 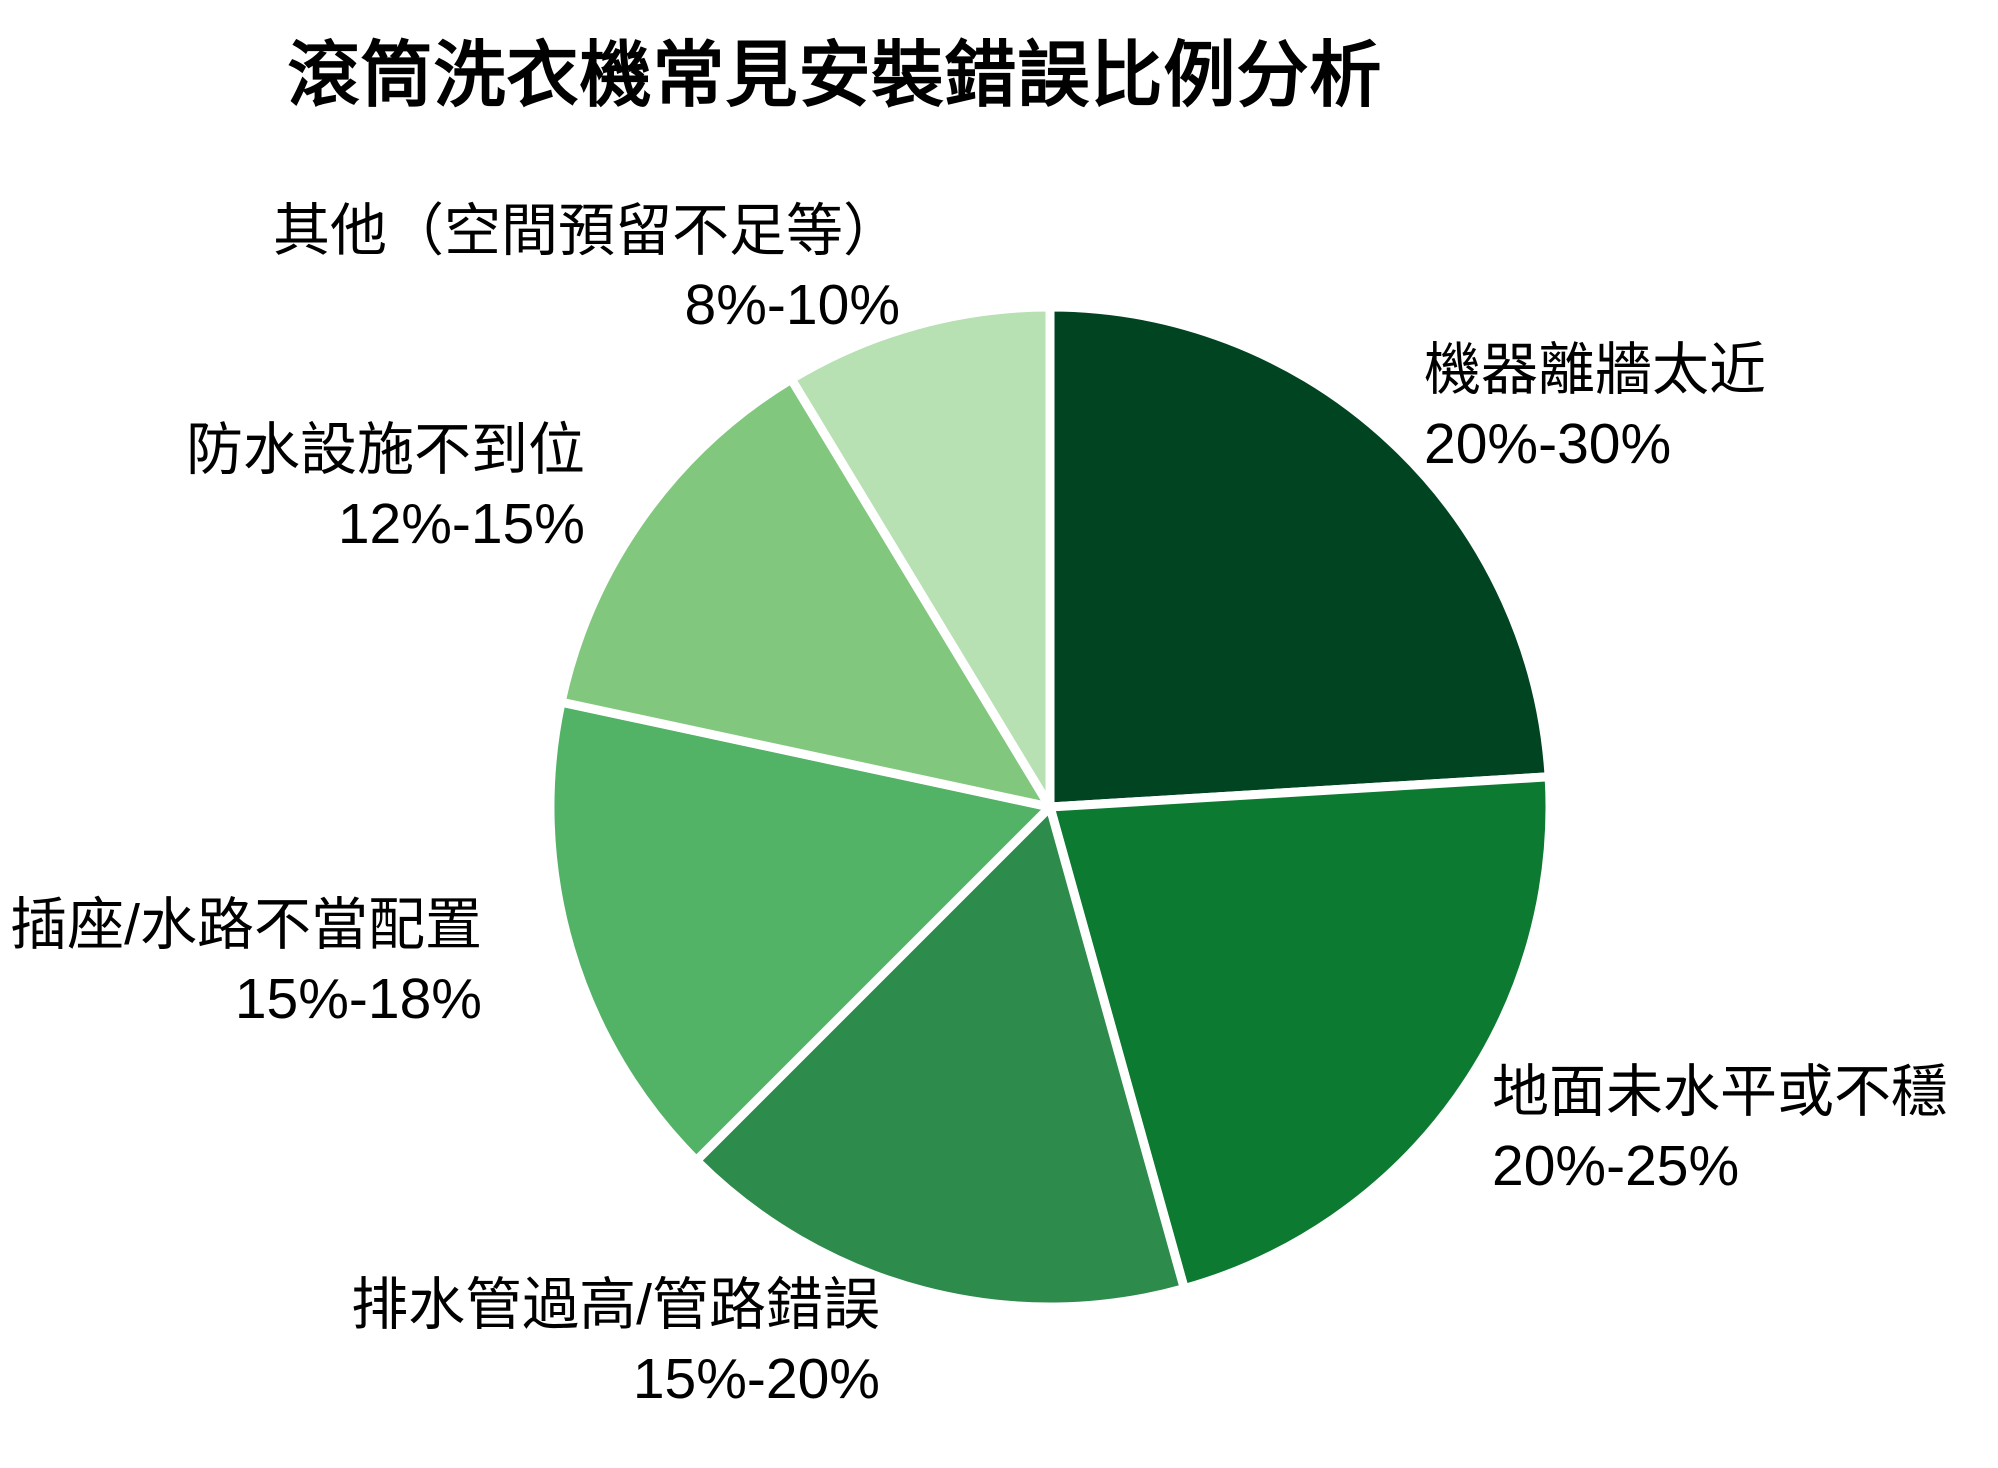 What do you see at coordinates (246, 962) in the screenshot?
I see `pie-label-4: 插座/水路不當配置 15%-18%` at bounding box center [246, 962].